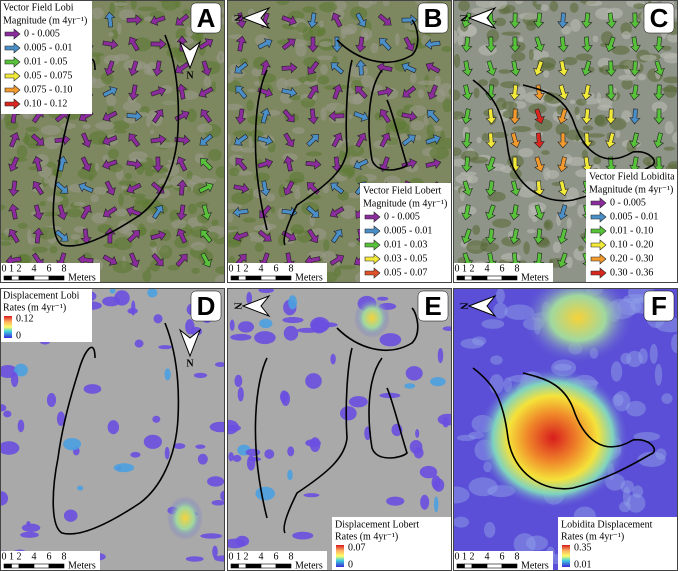 This screenshot has width=680, height=571. Describe the element at coordinates (402, 190) in the screenshot. I see `legend-title: Vector Field Lobert` at that location.